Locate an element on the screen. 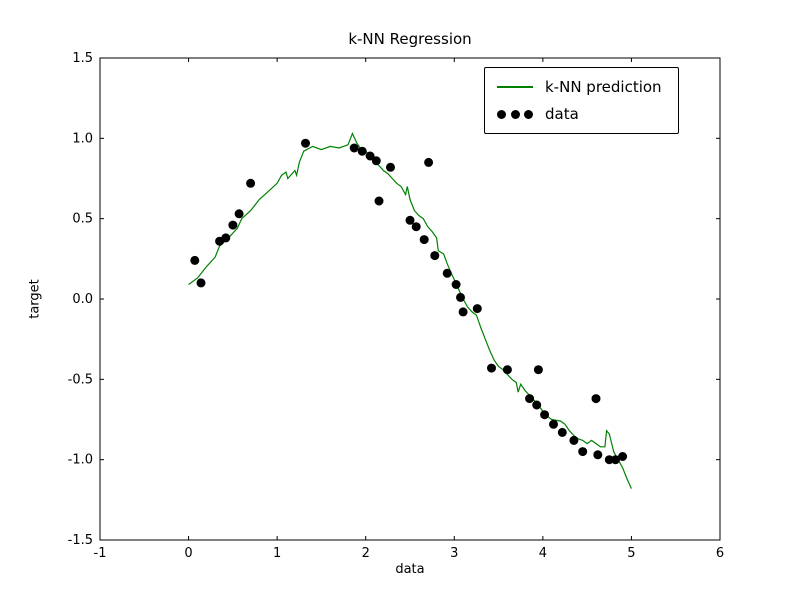 The image size is (800, 600). x-tick-label: 1 is located at coordinates (277, 553).